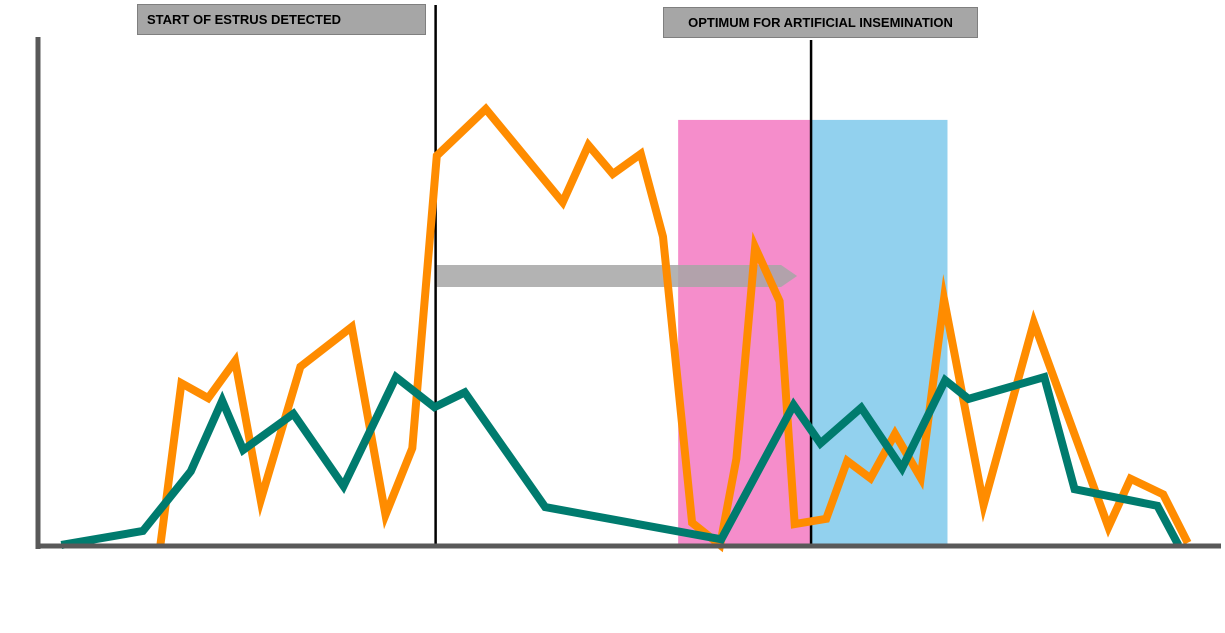 The image size is (1225, 633). I want to click on optimum-insemination-label: OPTIMUM FOR ARTIFICIAL INSEMINATION, so click(820, 22).